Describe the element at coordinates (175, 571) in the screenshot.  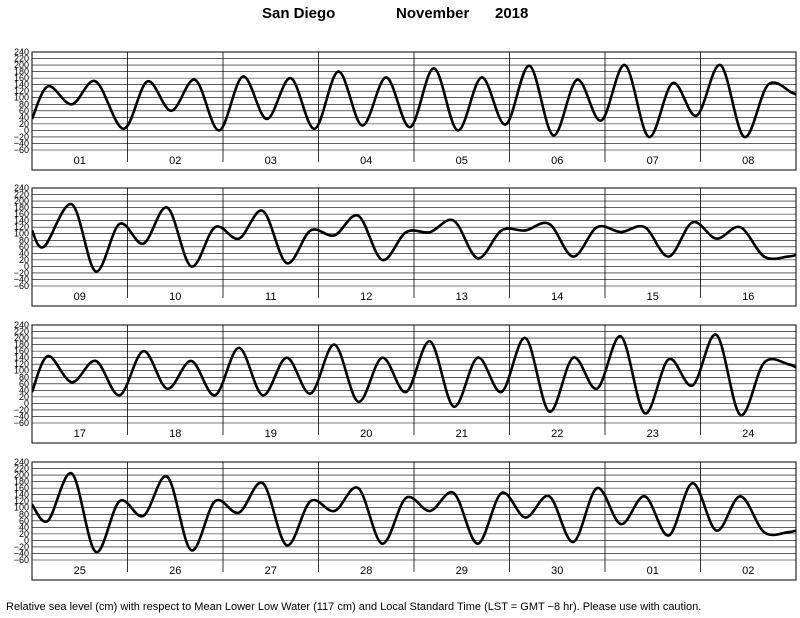
I see `day-label: 26` at that location.